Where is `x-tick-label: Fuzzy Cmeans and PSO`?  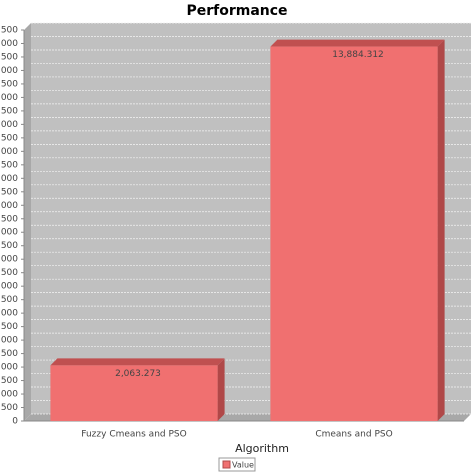
x-tick-label: Fuzzy Cmeans and PSO is located at coordinates (133, 435).